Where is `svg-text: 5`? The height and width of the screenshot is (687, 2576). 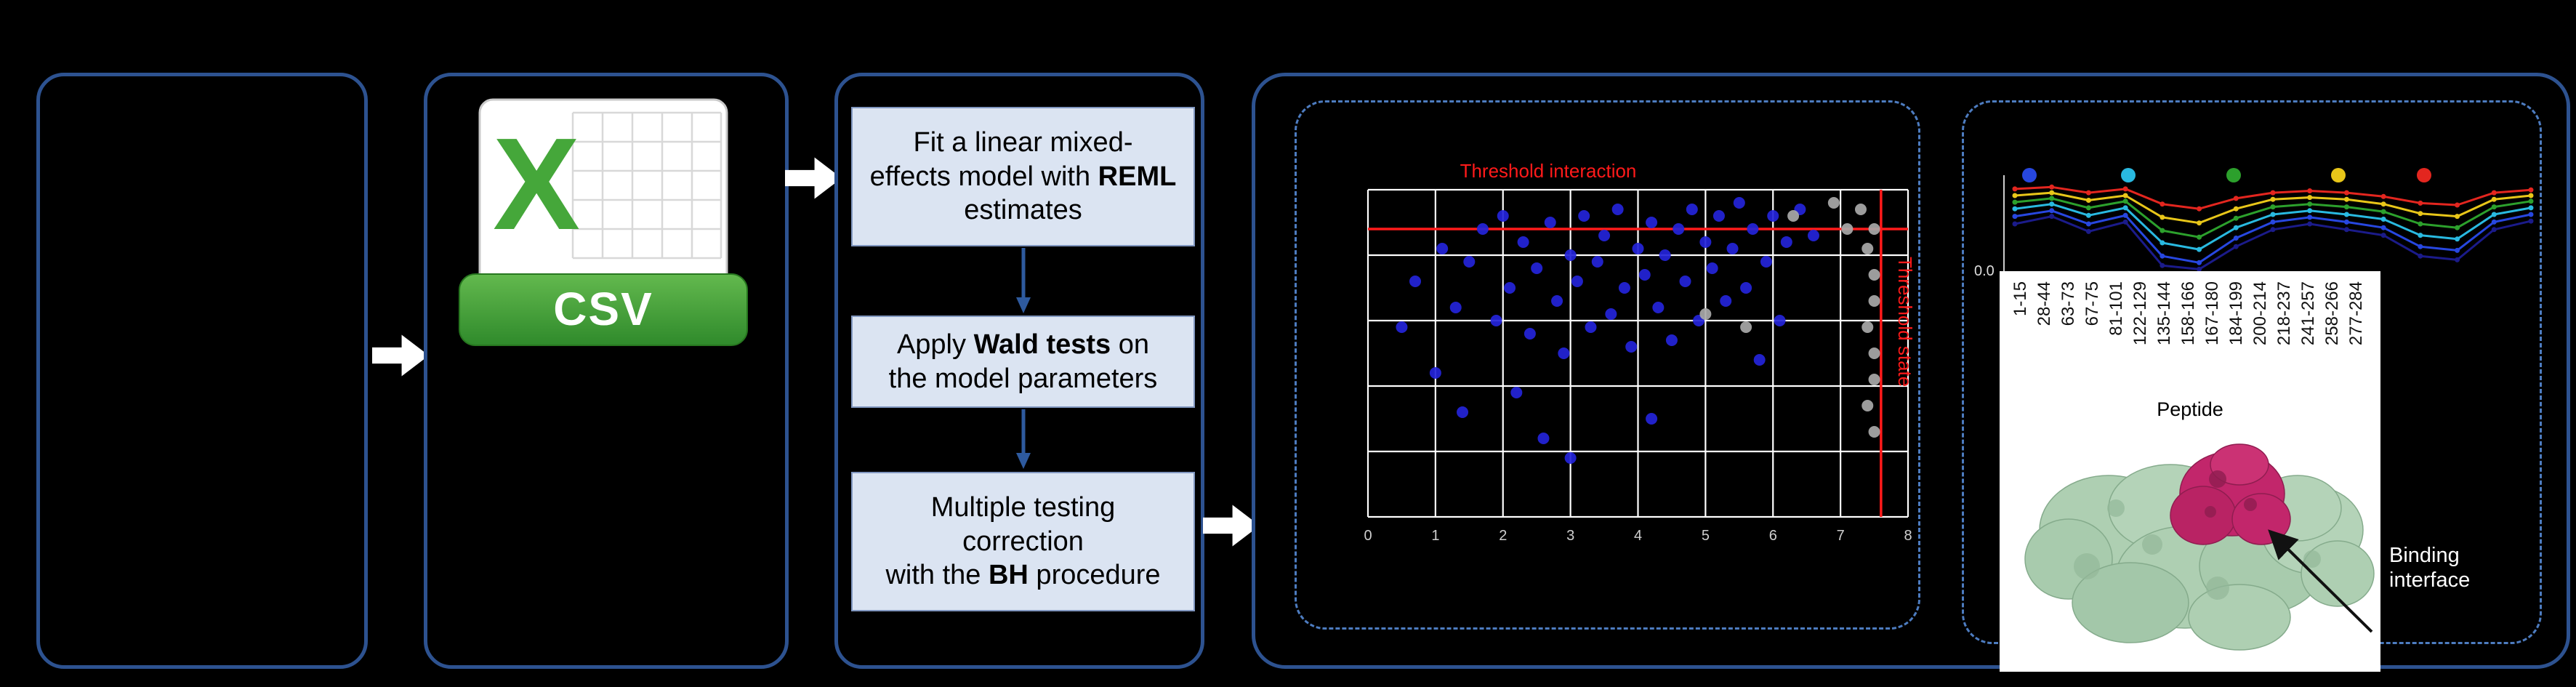
svg-text: 5 is located at coordinates (1706, 536).